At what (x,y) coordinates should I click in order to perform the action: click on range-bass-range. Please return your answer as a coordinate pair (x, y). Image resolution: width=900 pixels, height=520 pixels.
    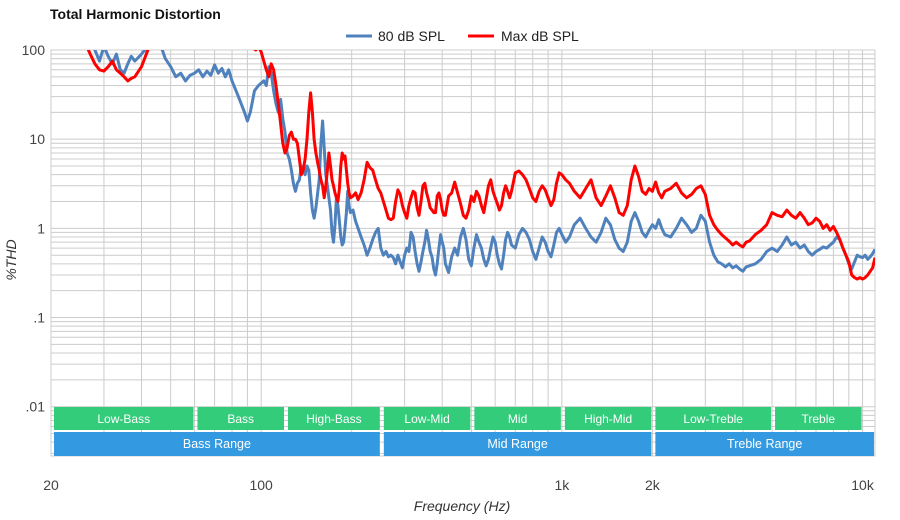
    Looking at the image, I should click on (217, 444).